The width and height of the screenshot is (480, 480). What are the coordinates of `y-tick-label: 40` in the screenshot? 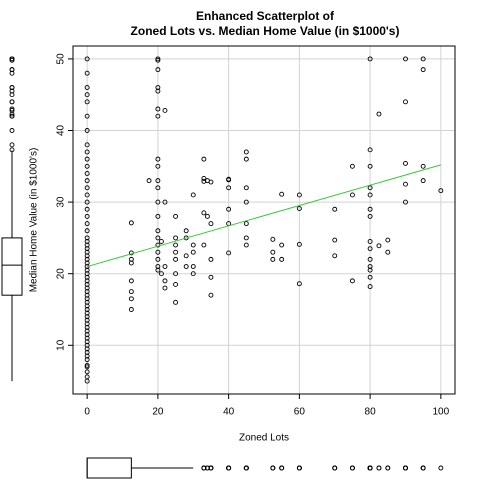 It's located at (61, 130).